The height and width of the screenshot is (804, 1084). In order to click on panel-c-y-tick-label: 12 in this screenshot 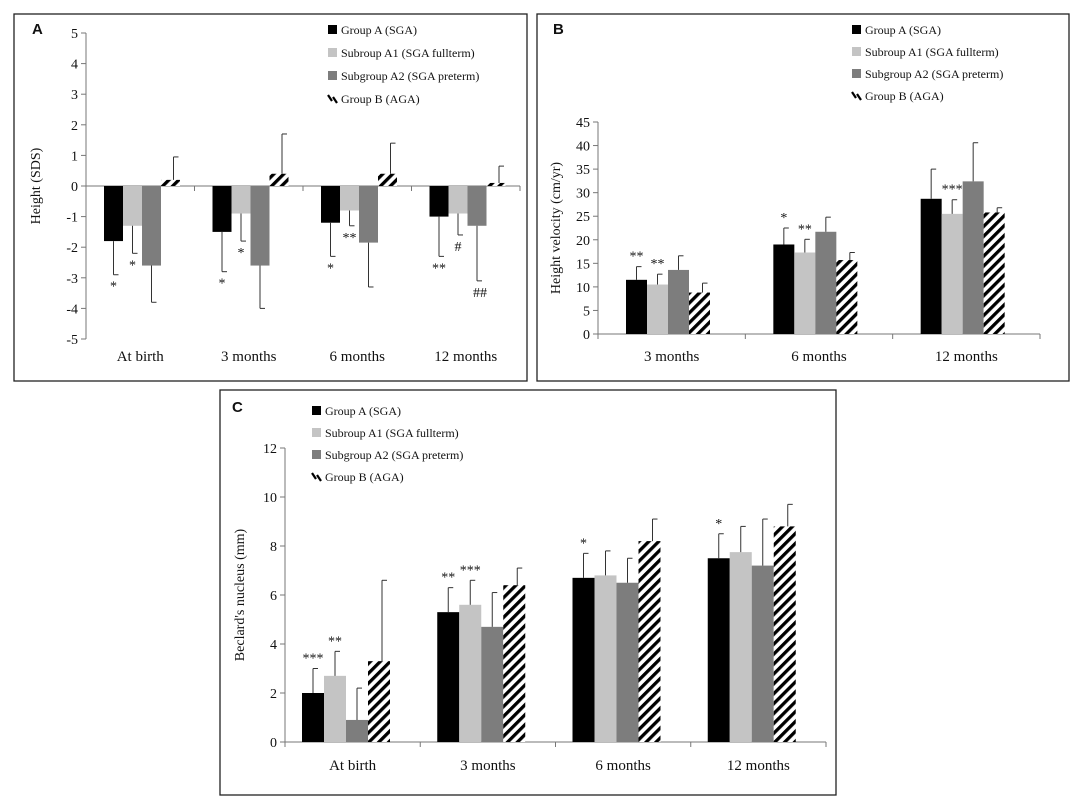, I will do `click(270, 449)`.